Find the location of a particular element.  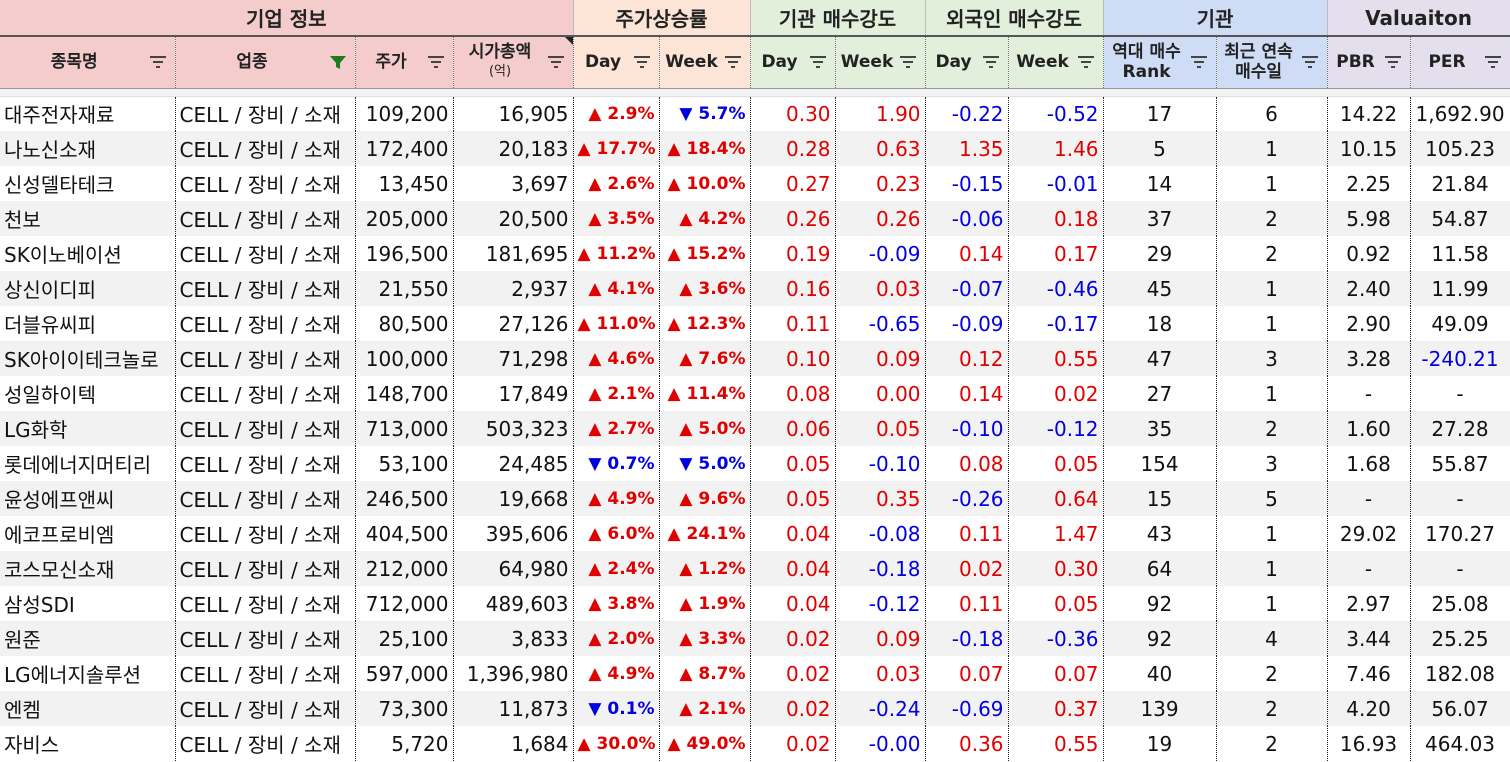

cell: 2 is located at coordinates (1272, 253).